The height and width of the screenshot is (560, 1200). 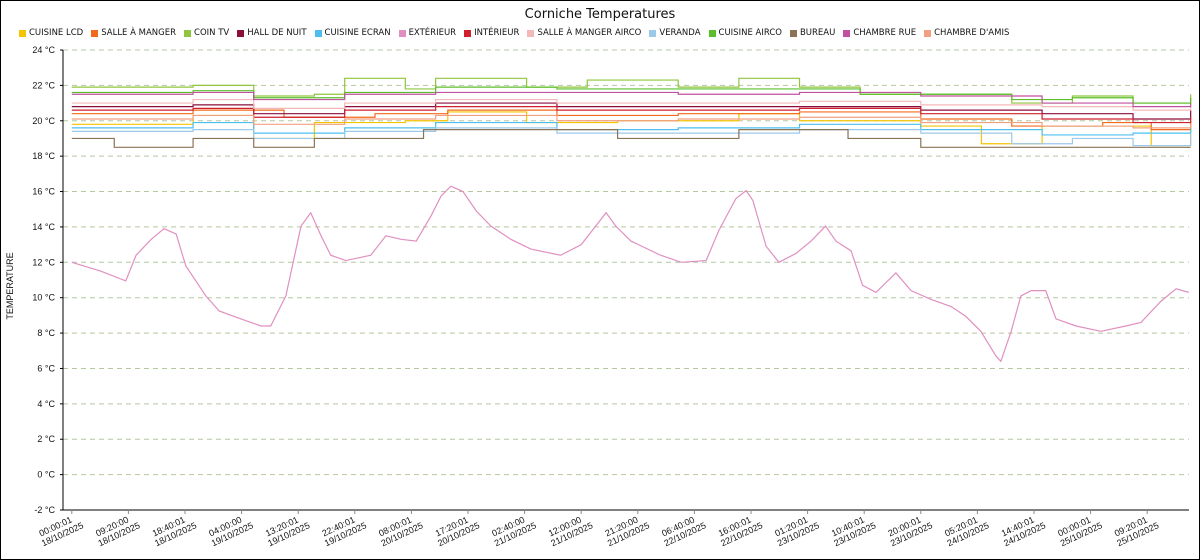 I want to click on x-tick-label: 02:40:0021/10/2025, so click(x=512, y=529).